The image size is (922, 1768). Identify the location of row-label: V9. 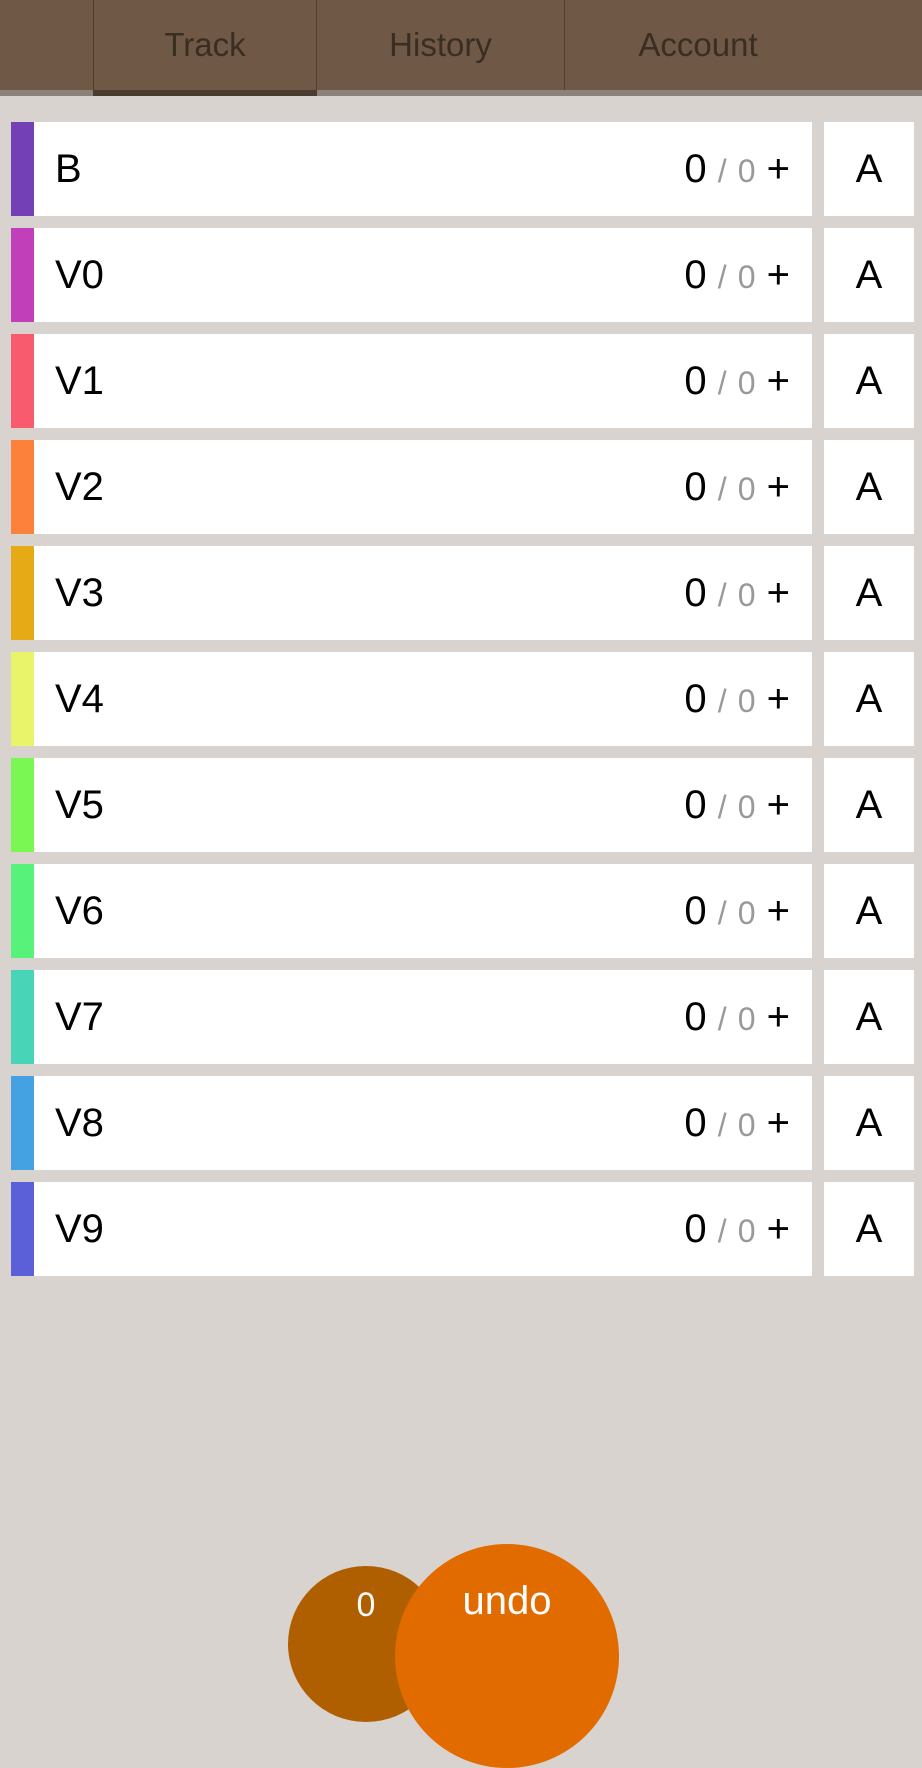
(79, 1229).